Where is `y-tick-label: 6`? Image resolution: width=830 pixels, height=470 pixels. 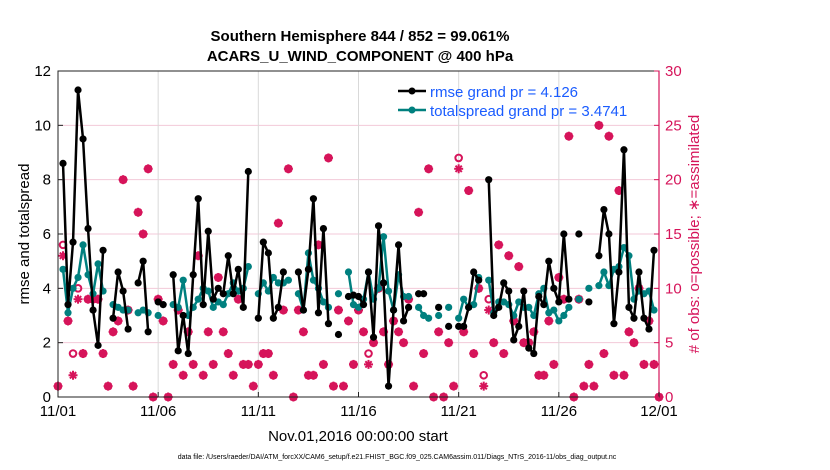
y-tick-label: 6 is located at coordinates (47, 234).